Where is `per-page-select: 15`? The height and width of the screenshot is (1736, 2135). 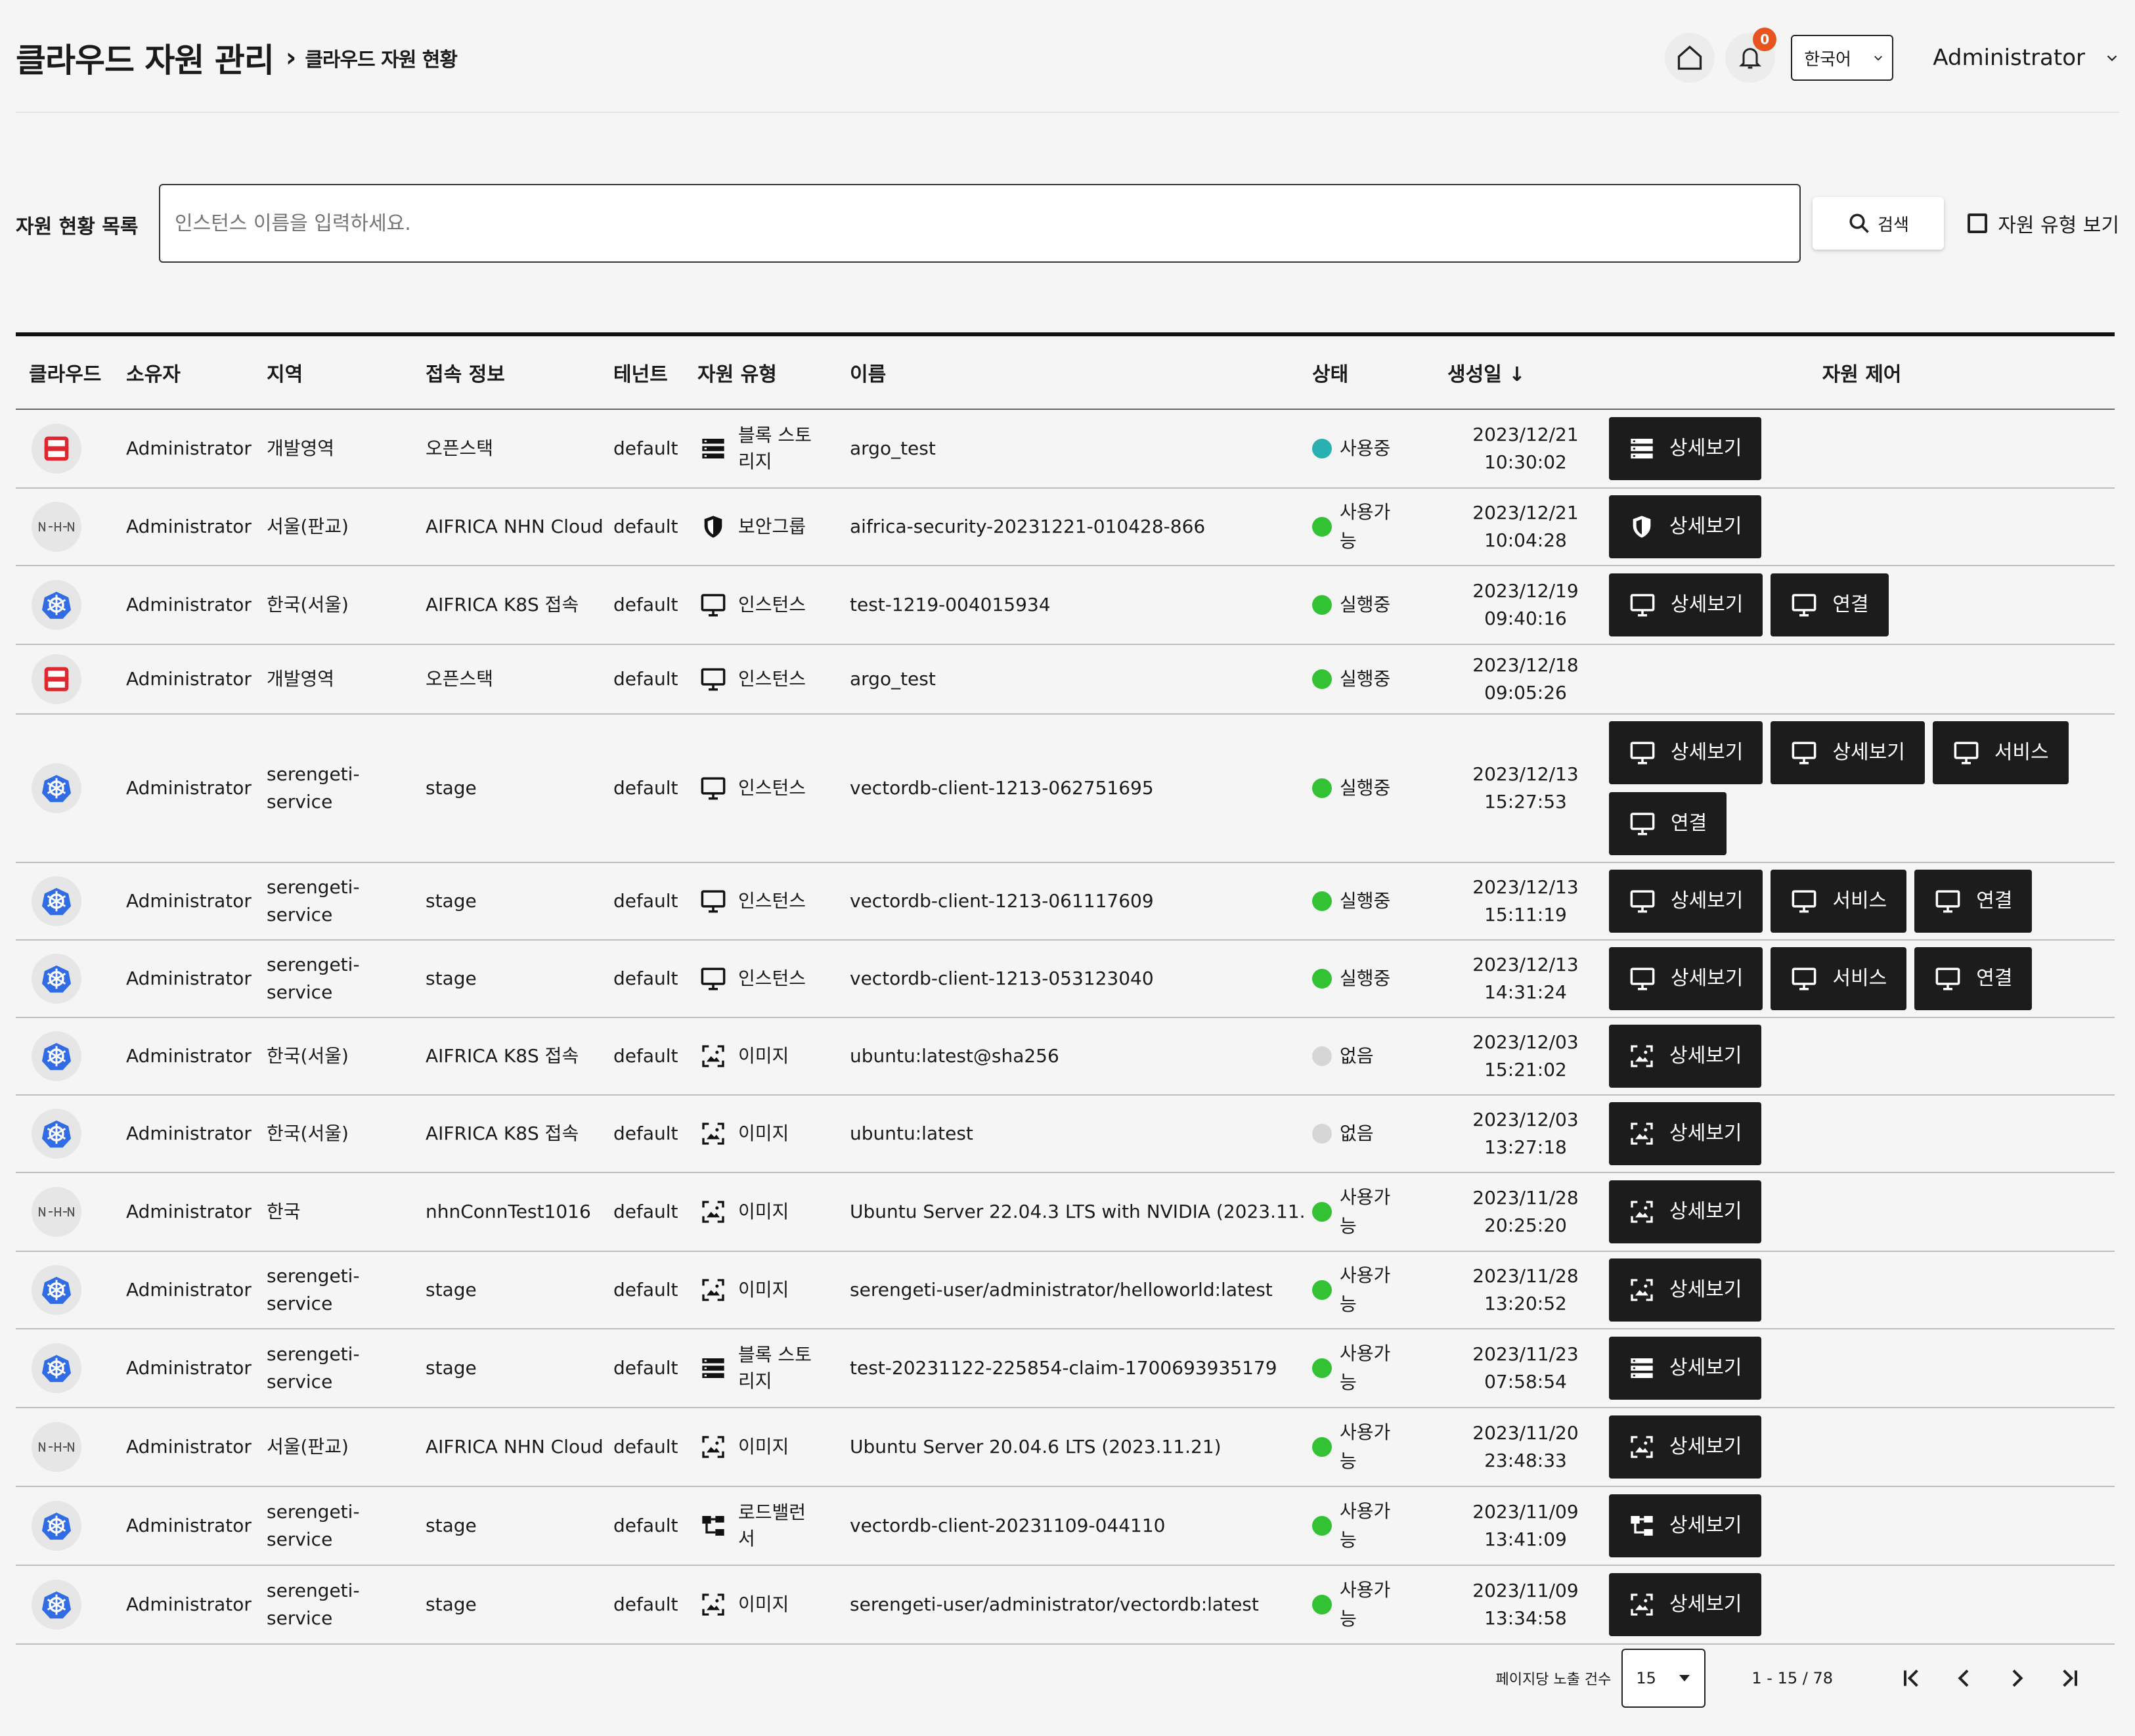
per-page-select: 15 is located at coordinates (1664, 1678).